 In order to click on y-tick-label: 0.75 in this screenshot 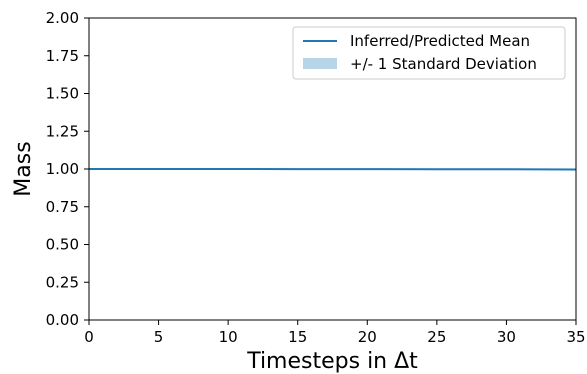, I will do `click(62, 207)`.